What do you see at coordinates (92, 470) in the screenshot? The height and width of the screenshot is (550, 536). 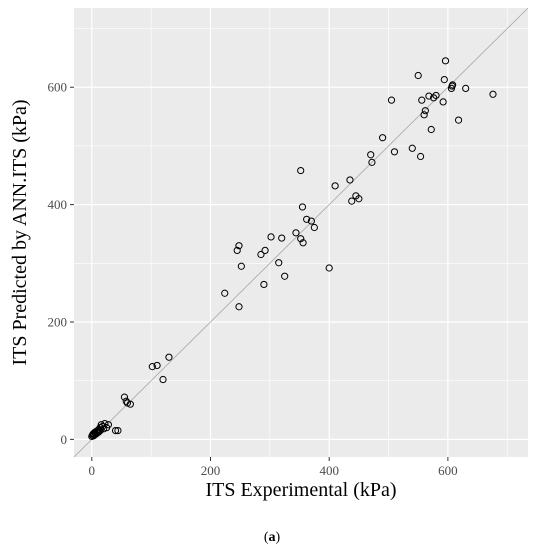 I see `x-tick-label: 0` at bounding box center [92, 470].